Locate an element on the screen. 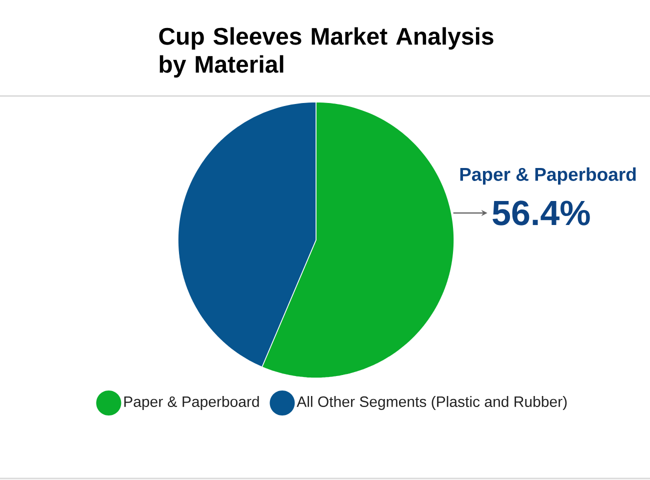 This screenshot has height=480, width=650. legend-label: All Other Segments (Plastic and Rubber) is located at coordinates (431, 403).